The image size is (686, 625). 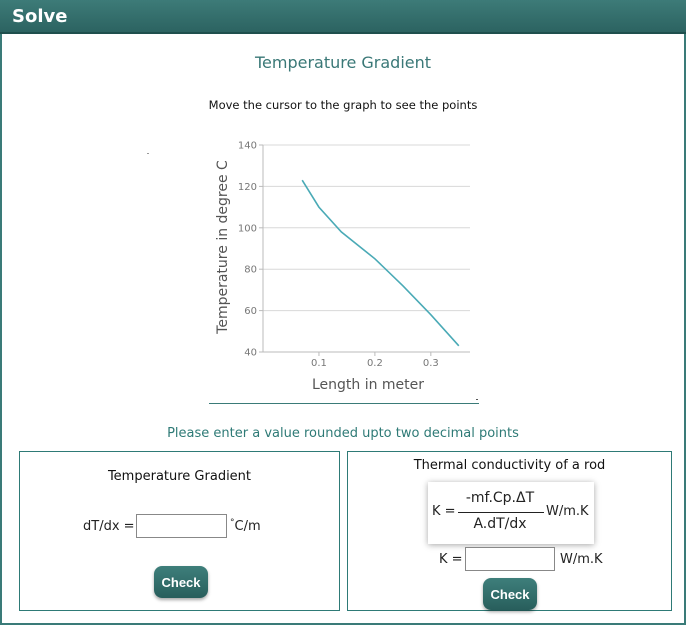 What do you see at coordinates (510, 594) in the screenshot?
I see `conductivity-check-button: Check` at bounding box center [510, 594].